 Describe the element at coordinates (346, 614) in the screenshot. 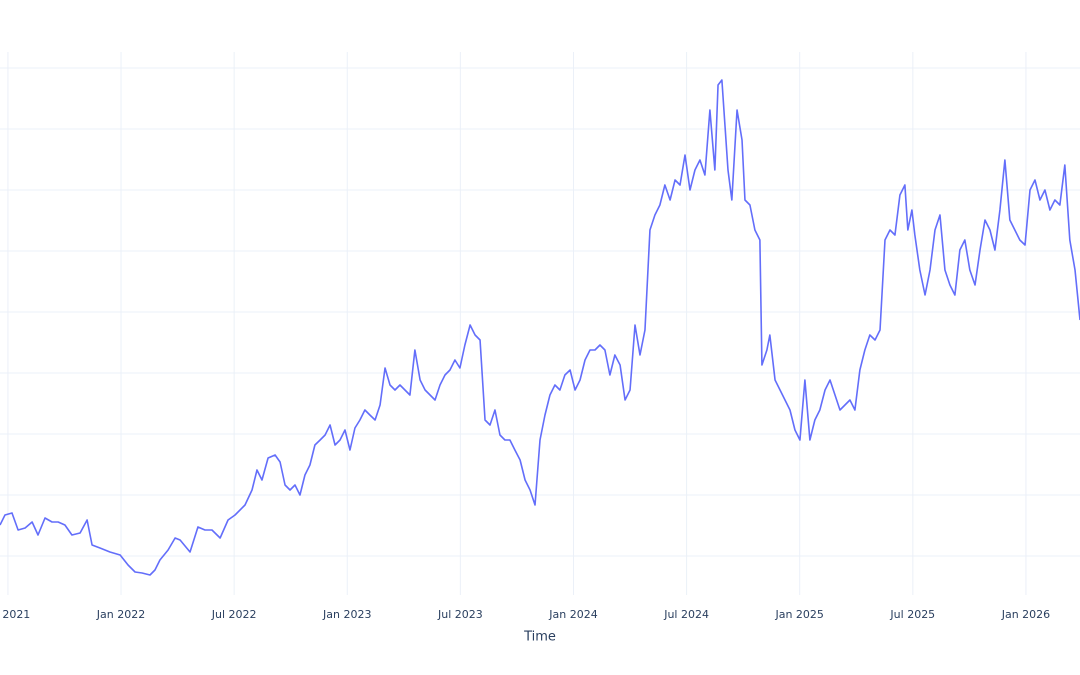

I see `x-tick-label: Jan 2023` at that location.